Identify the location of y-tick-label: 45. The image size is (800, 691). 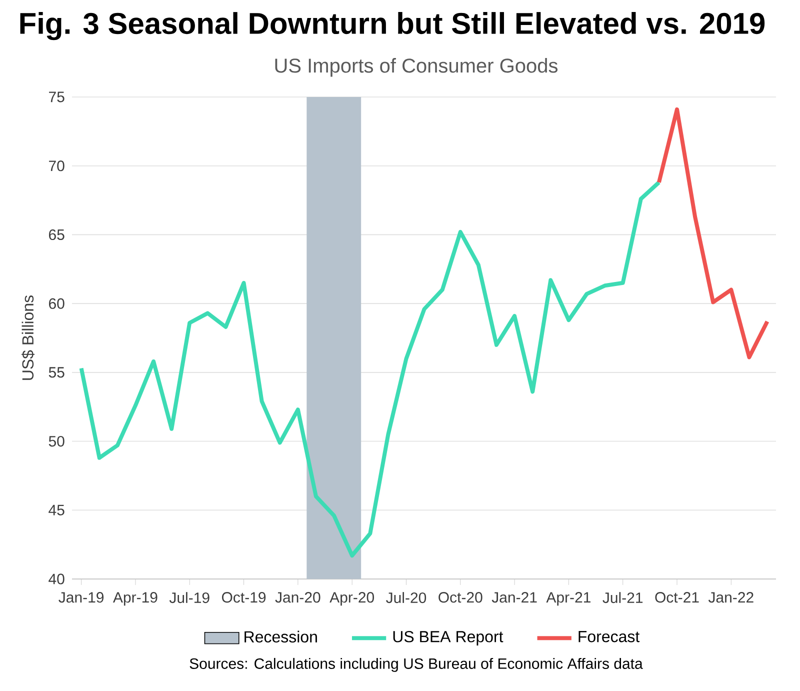
(56, 510).